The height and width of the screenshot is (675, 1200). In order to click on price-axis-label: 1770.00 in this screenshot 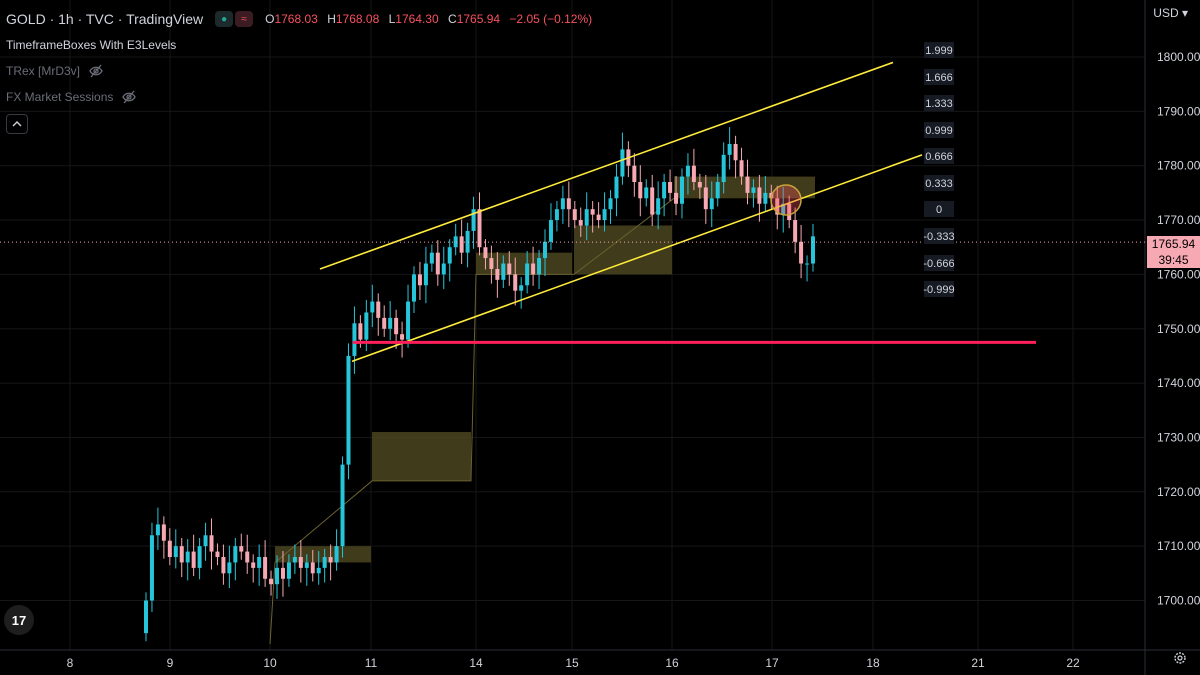, I will do `click(1178, 220)`.